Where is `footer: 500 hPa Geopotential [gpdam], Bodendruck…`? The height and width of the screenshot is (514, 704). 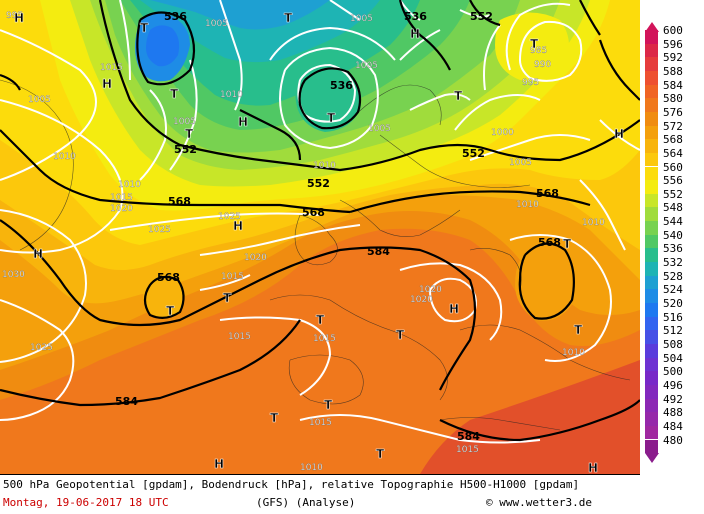 footer: 500 hPa Geopotential [gpdam], Bodendruck… is located at coordinates (320, 494).